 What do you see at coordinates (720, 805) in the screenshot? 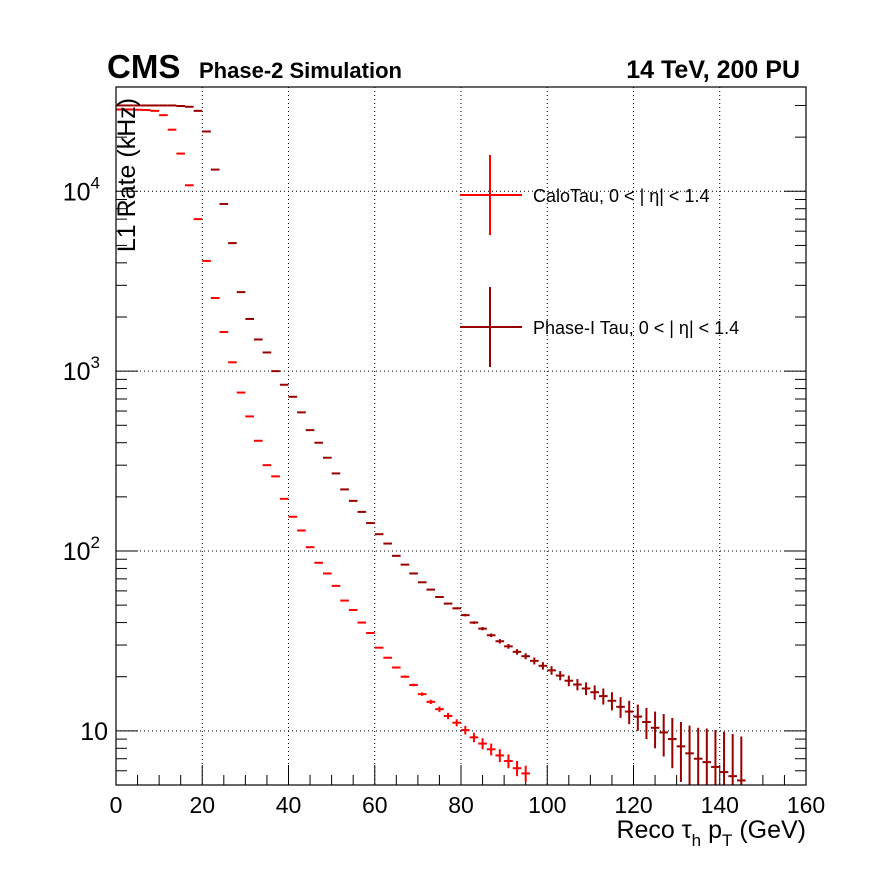
I see `x-tick-label: 140` at bounding box center [720, 805].